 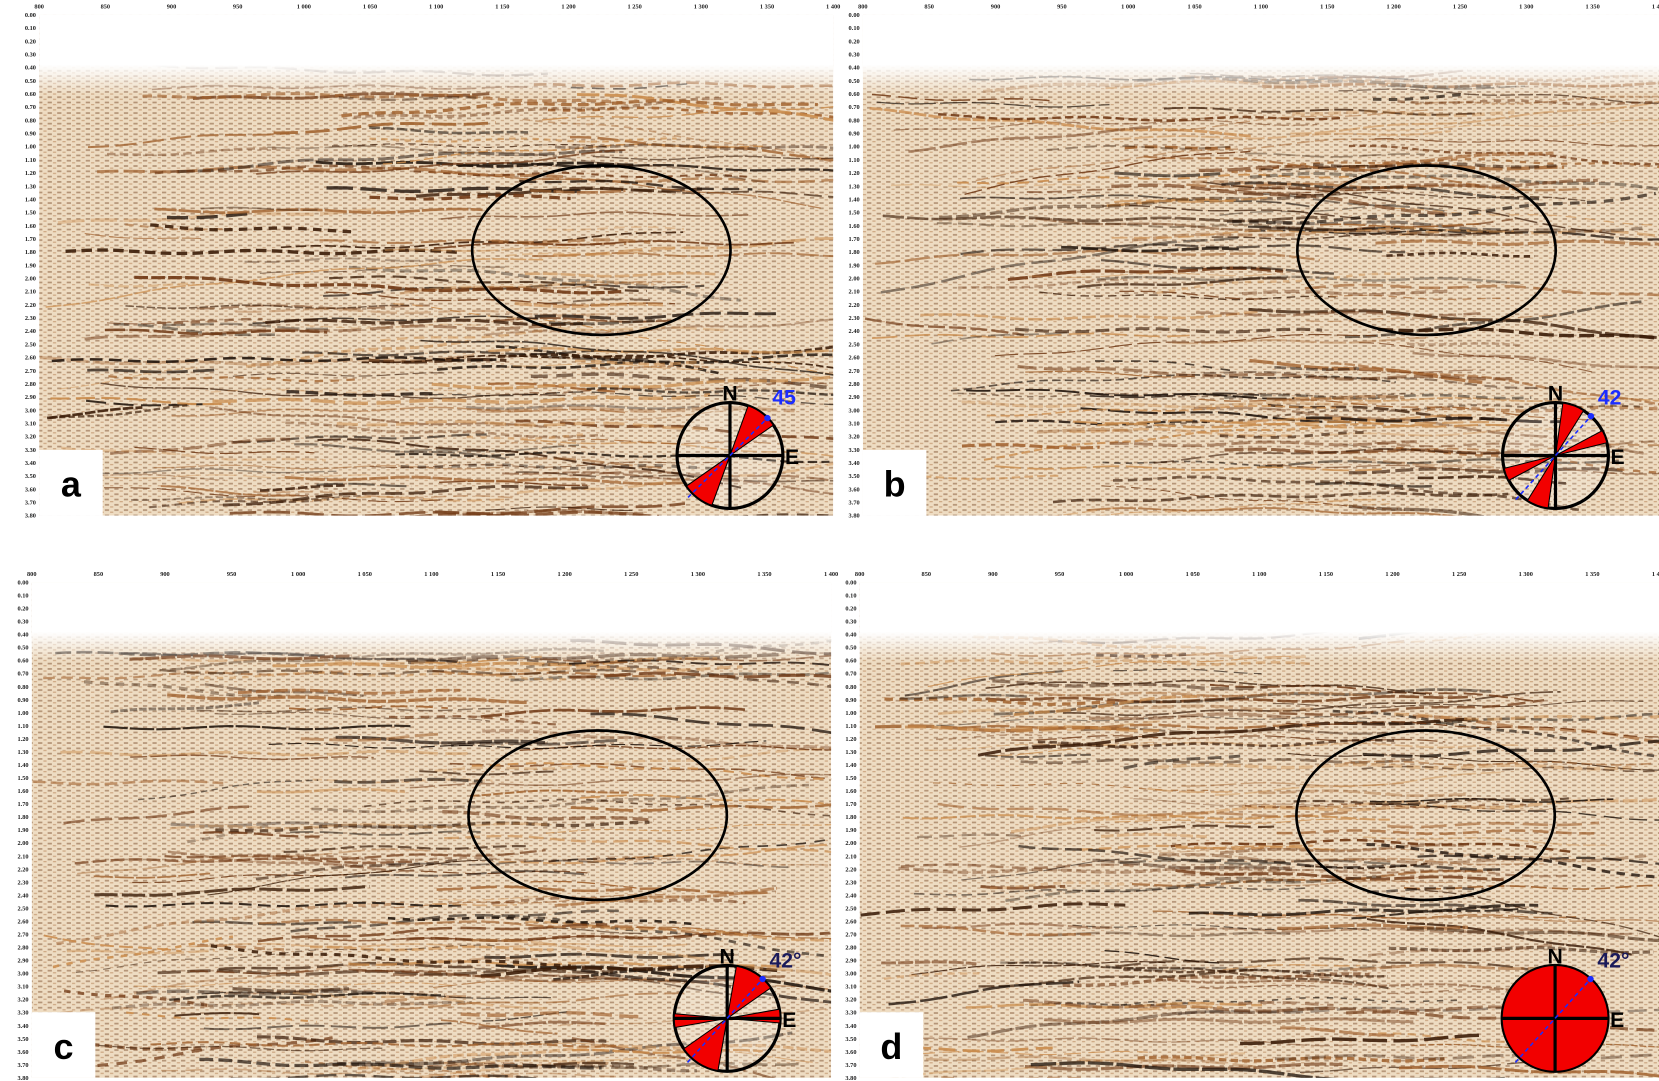 I want to click on y-tick-label: 0.30, so click(x=22, y=622).